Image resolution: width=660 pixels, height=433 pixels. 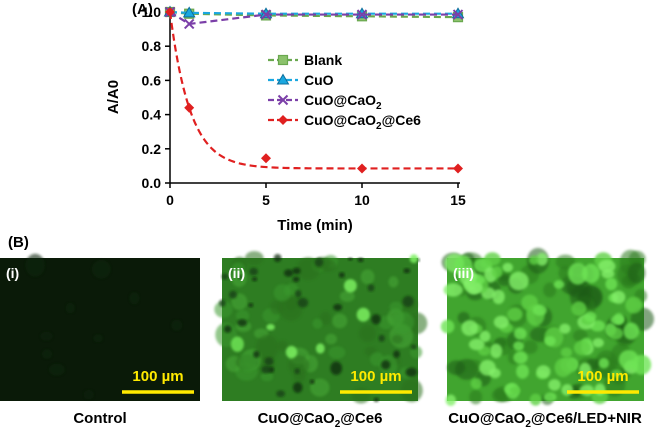 What do you see at coordinates (283, 79) in the screenshot?
I see `marker-triangle` at bounding box center [283, 79].